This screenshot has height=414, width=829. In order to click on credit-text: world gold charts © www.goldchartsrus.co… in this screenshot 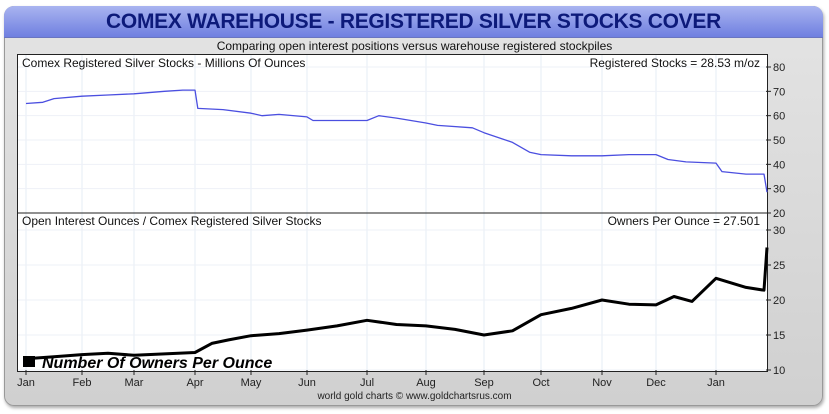, I will do `click(414, 396)`.